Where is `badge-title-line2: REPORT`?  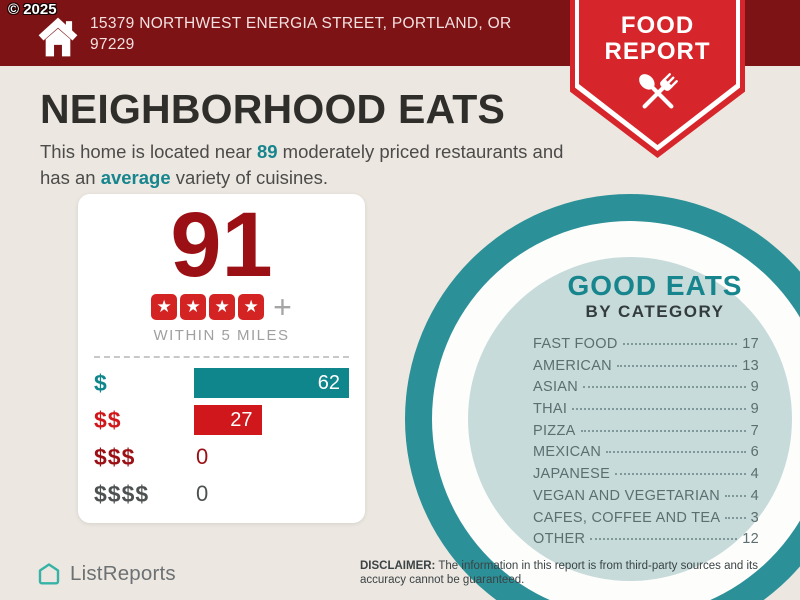
badge-title-line2: REPORT is located at coordinates (657, 51).